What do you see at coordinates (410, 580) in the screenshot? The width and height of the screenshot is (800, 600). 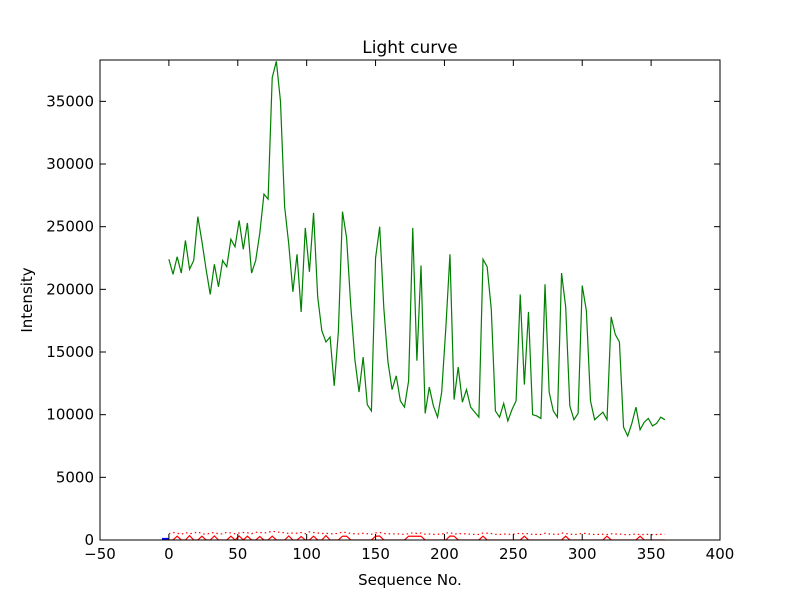 I see `x-axis-label: Sequence No.` at bounding box center [410, 580].